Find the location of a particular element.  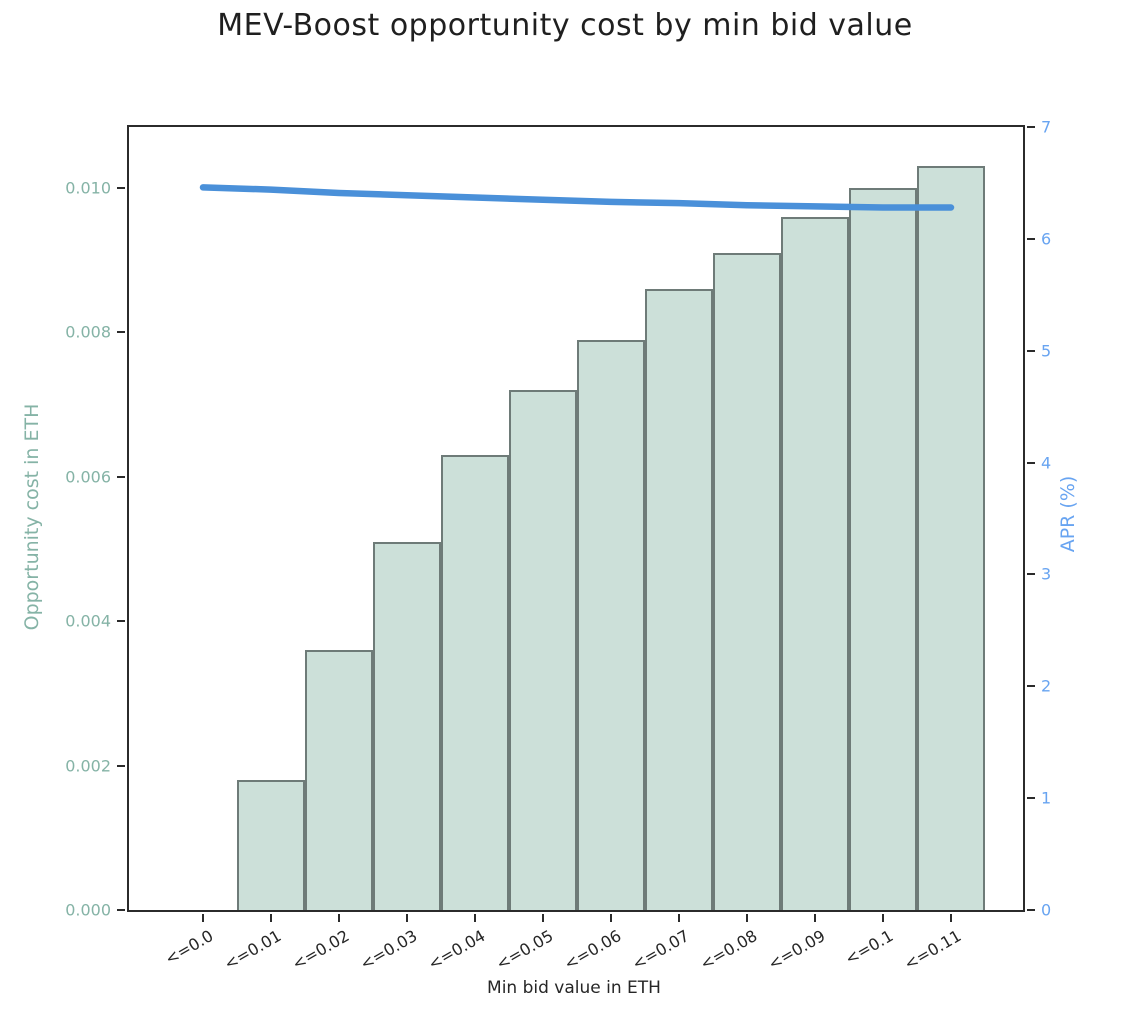

x-tick-label: <=0.0 is located at coordinates (189, 947).